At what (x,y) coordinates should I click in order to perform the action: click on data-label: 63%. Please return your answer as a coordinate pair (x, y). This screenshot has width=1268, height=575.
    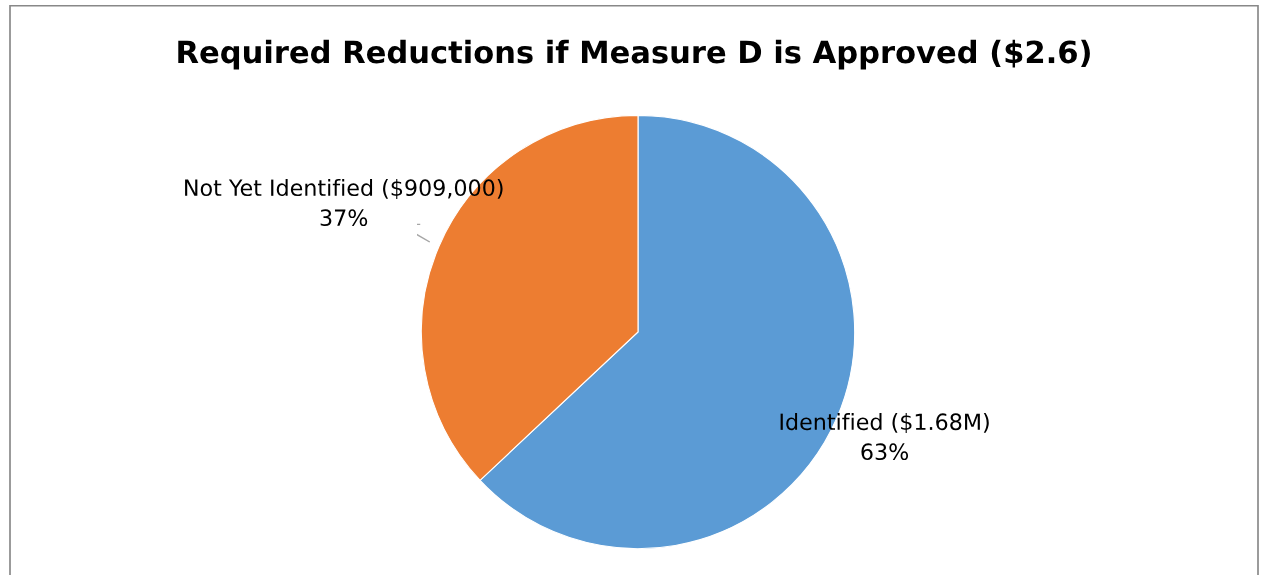
    Looking at the image, I should click on (885, 452).